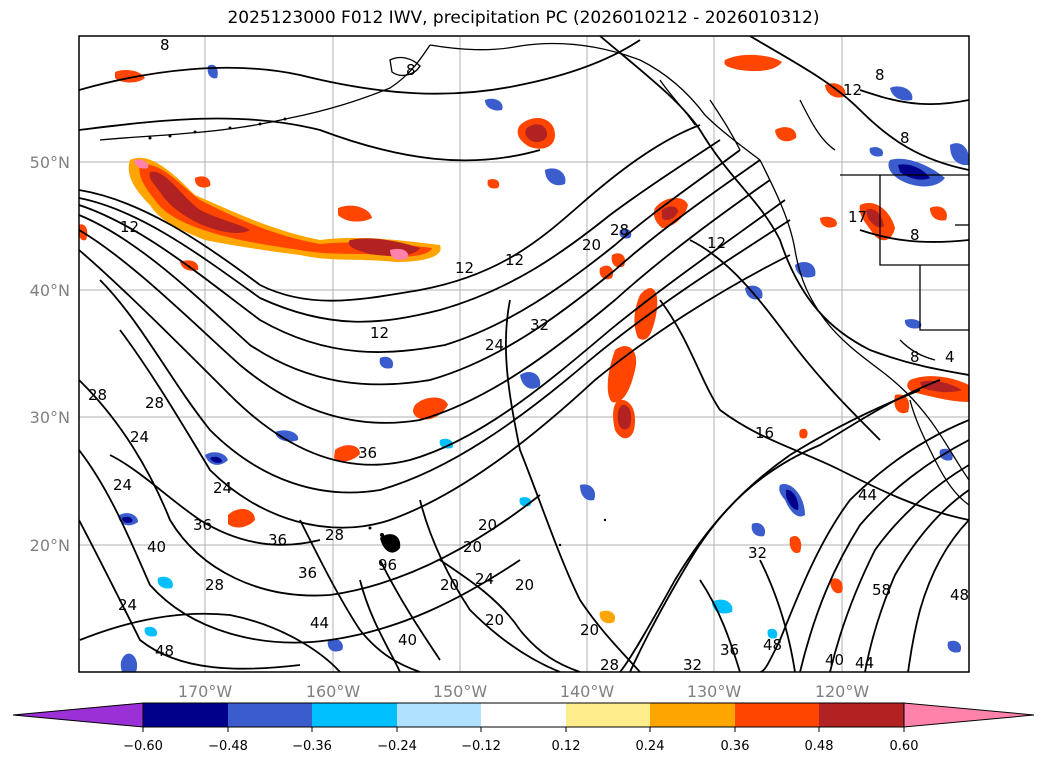 The width and height of the screenshot is (1047, 765). What do you see at coordinates (714, 691) in the screenshot?
I see `lon-label-130w: 130°W` at bounding box center [714, 691].